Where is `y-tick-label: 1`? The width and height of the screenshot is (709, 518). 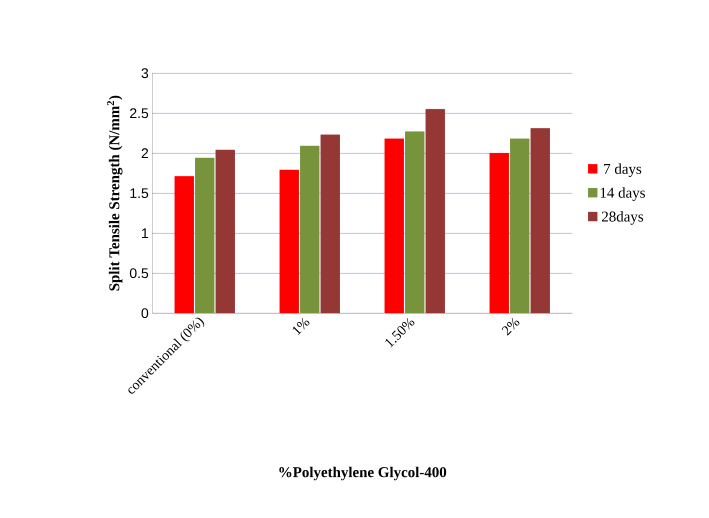 y-tick-label: 1 is located at coordinates (145, 233).